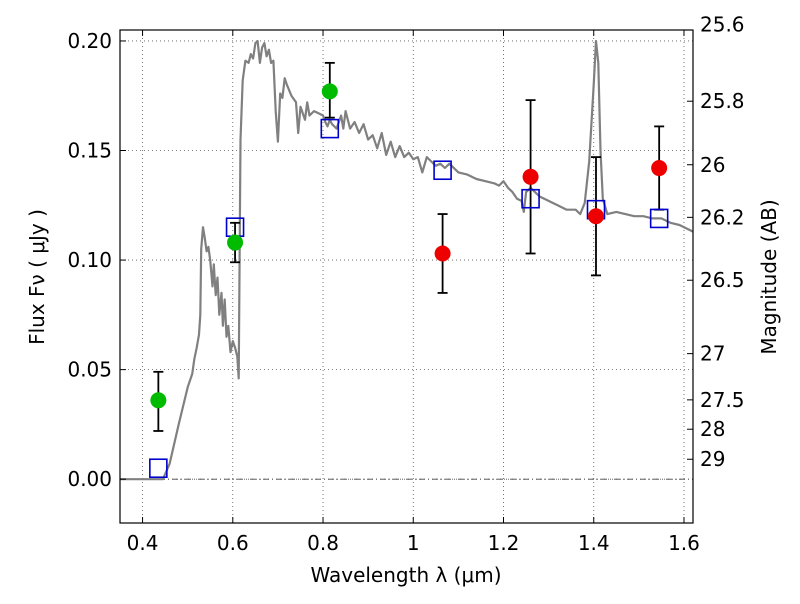  What do you see at coordinates (504, 543) in the screenshot?
I see `x-tick-label: 1.2` at bounding box center [504, 543].